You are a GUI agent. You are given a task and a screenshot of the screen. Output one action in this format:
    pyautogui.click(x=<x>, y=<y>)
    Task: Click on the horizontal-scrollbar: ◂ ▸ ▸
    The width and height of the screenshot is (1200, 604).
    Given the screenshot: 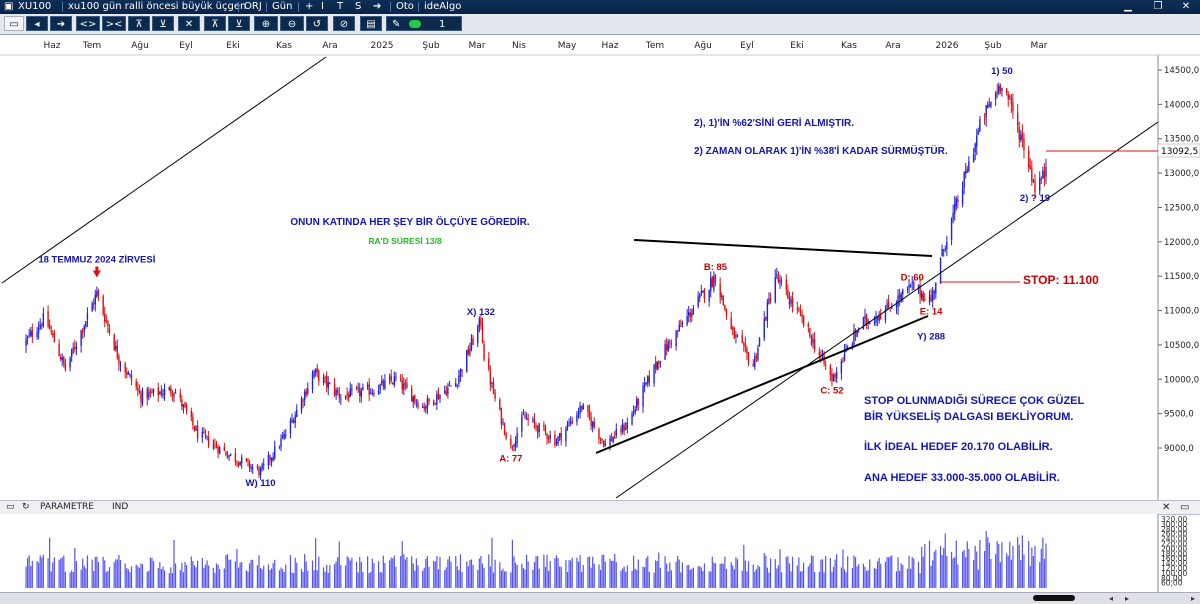 What is the action you would take?
    pyautogui.click(x=600, y=598)
    